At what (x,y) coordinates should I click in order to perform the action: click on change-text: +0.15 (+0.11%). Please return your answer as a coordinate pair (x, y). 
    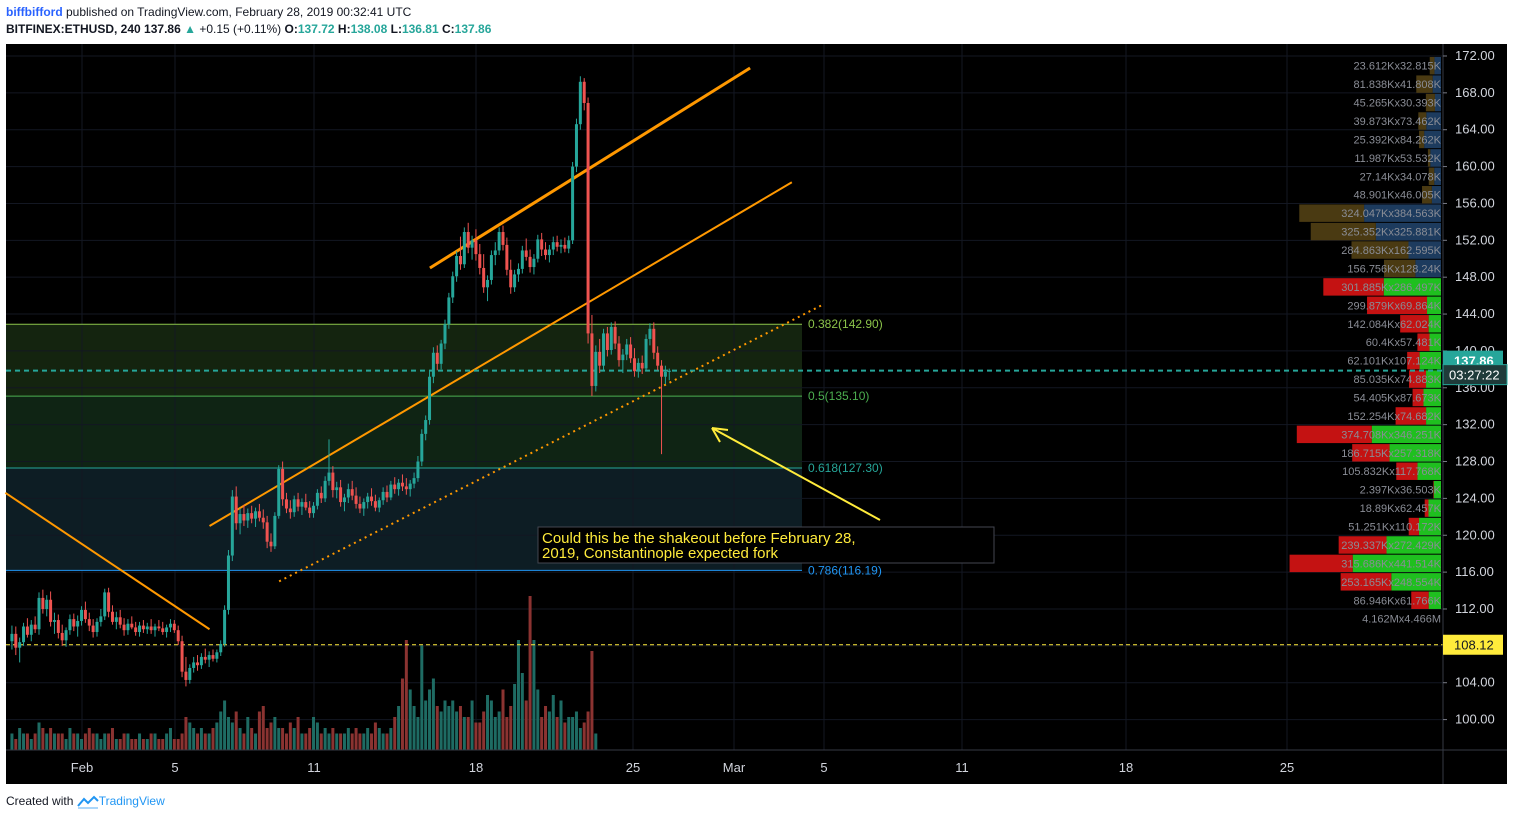
    Looking at the image, I should click on (240, 29).